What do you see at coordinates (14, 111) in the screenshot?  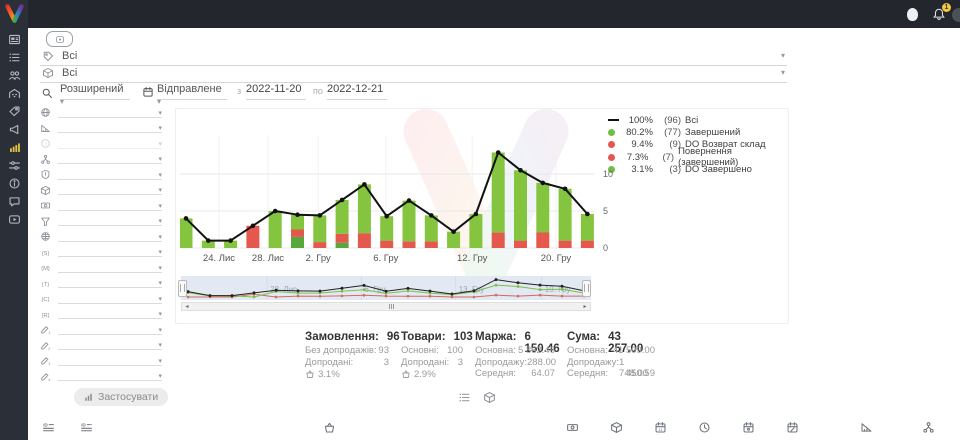 I see `sidebar-item-promo` at bounding box center [14, 111].